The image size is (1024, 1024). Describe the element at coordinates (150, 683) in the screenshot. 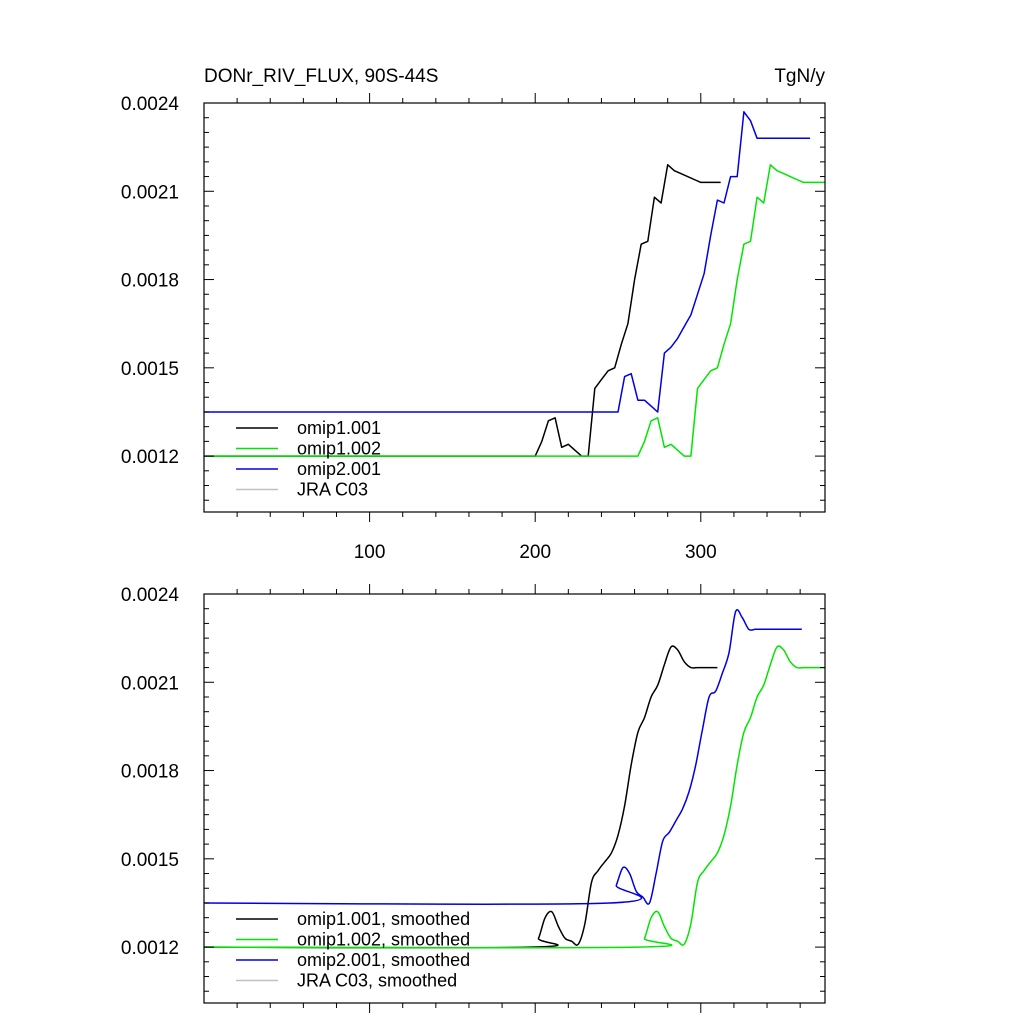

I see `bottom-y-tick-label: 0.0021` at that location.